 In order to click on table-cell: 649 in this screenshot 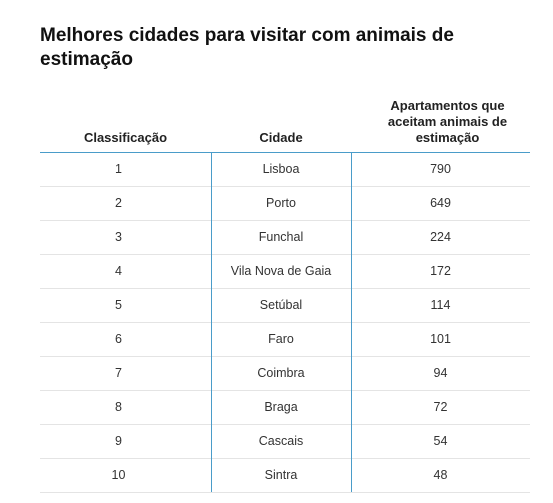, I will do `click(440, 203)`.